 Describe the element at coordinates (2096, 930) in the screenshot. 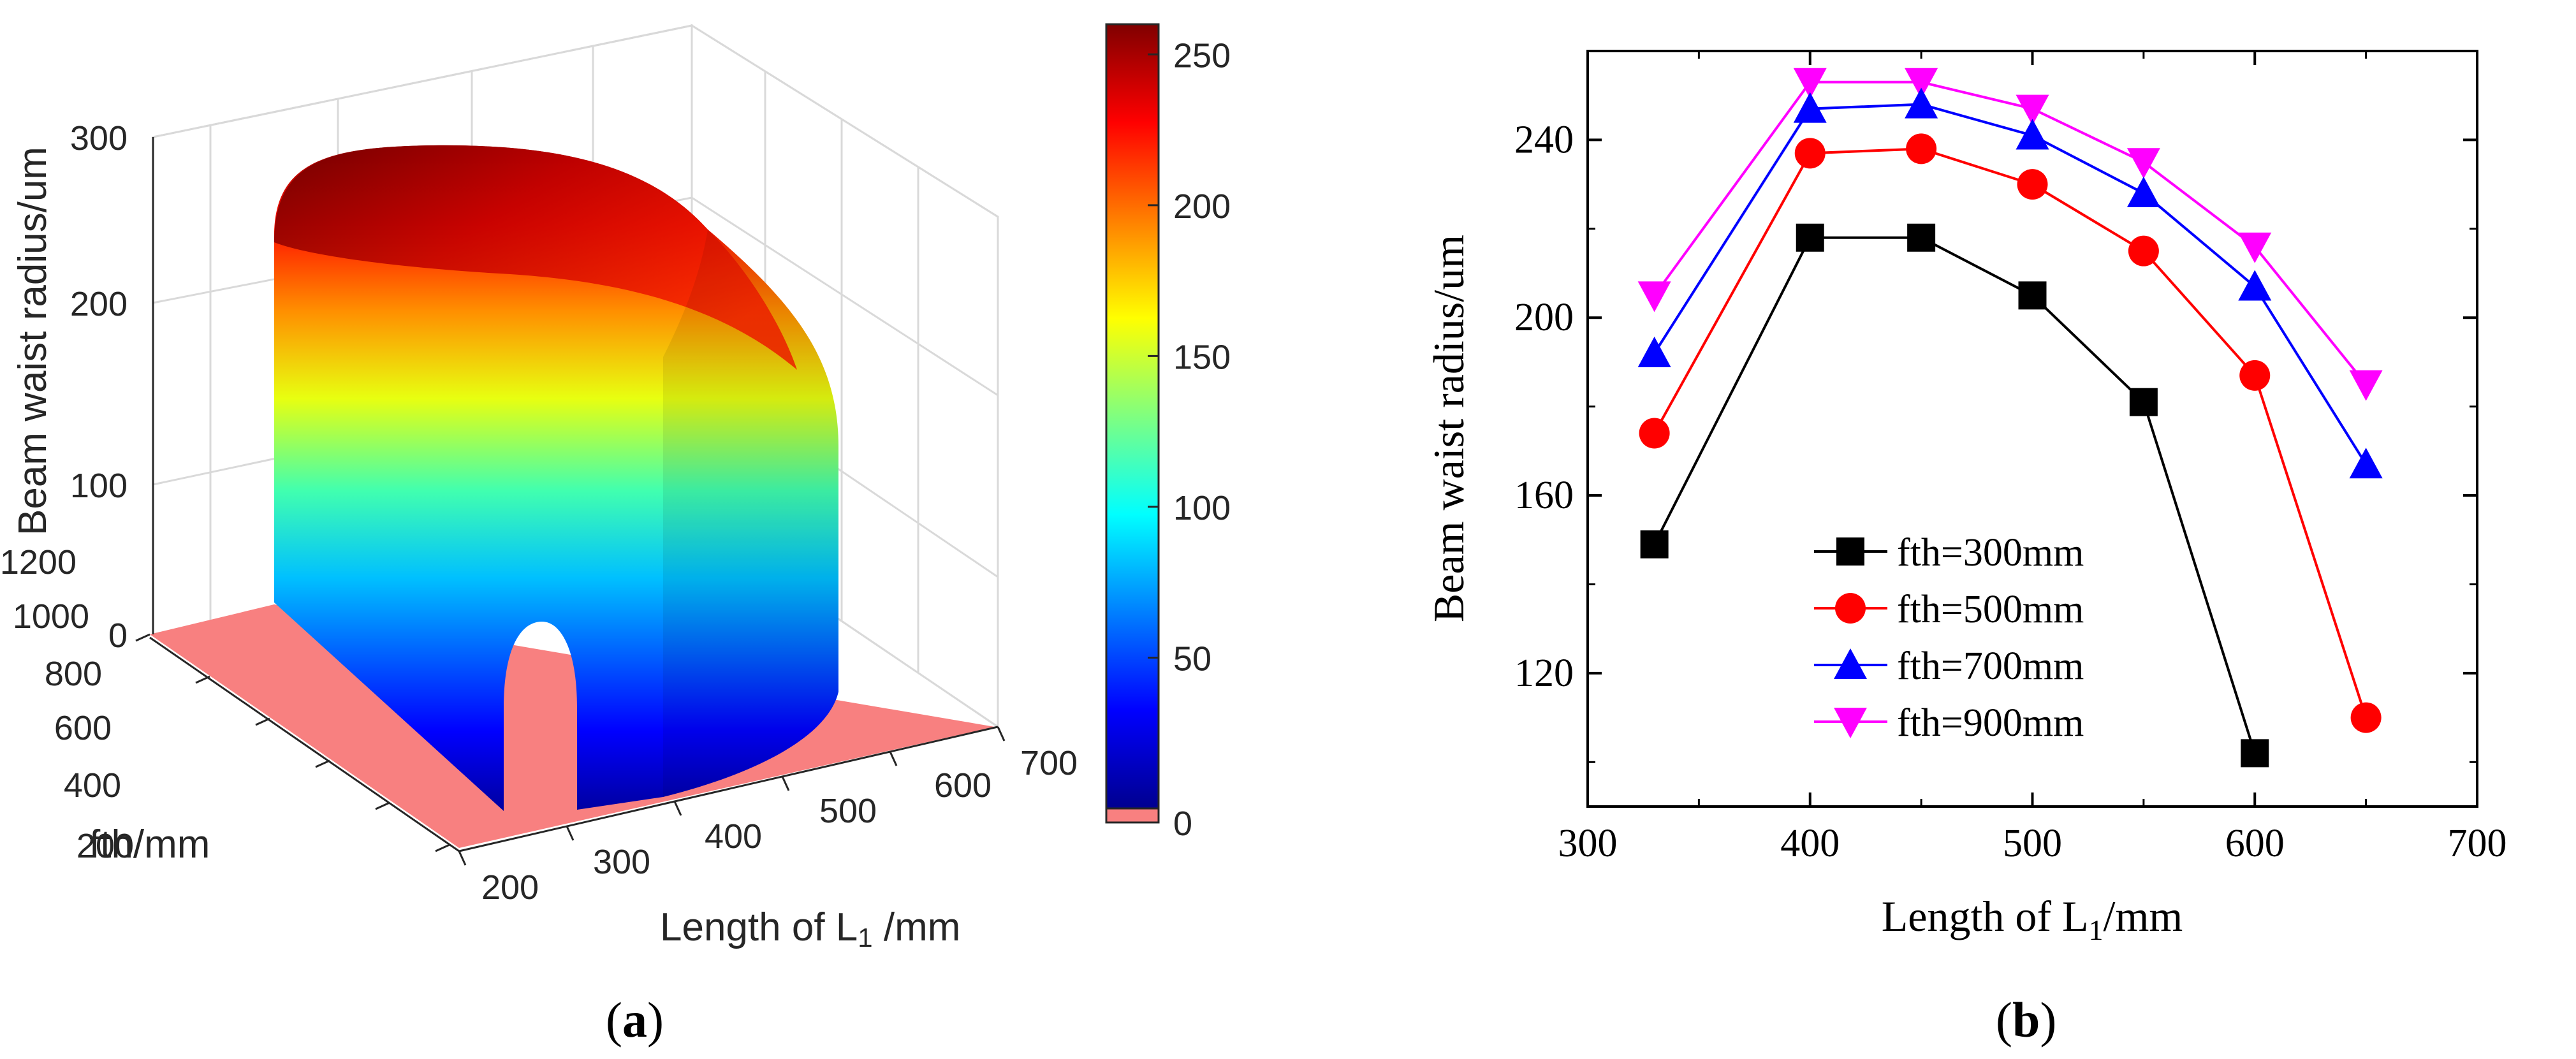

I see `x-axis-label-subscript: 1` at that location.